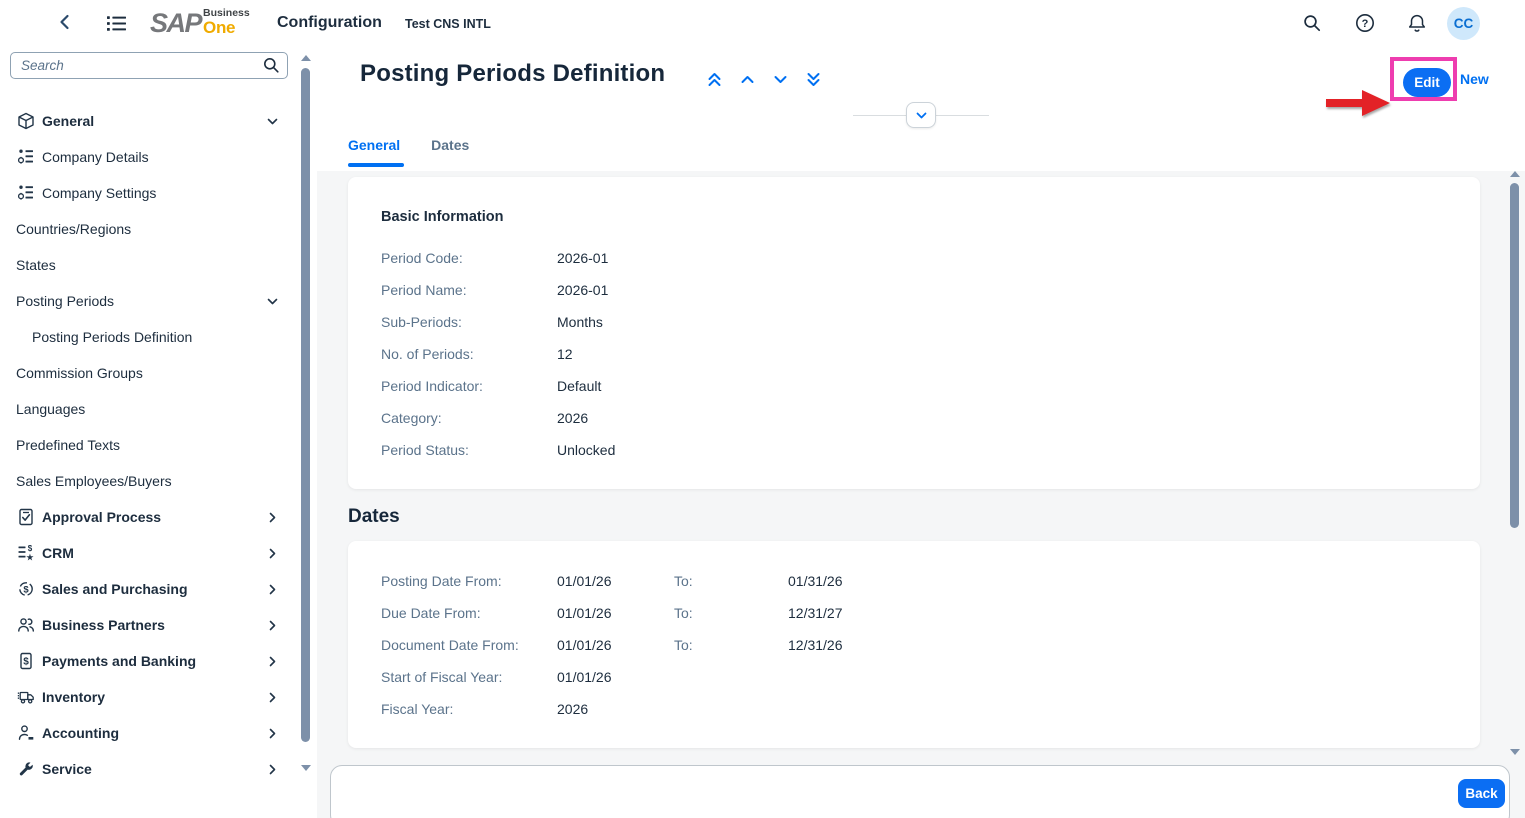 This screenshot has height=818, width=1525. Describe the element at coordinates (586, 450) in the screenshot. I see `field-value: Unlocked` at that location.